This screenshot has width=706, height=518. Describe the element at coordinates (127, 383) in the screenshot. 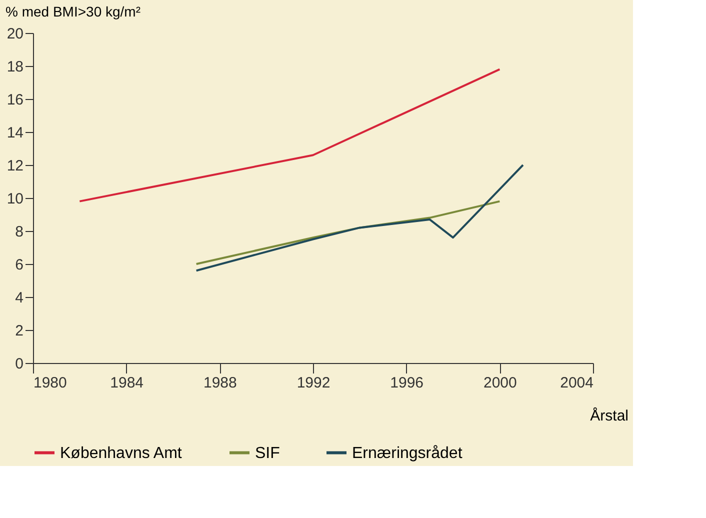

I see `x-tick-label: 1984` at that location.